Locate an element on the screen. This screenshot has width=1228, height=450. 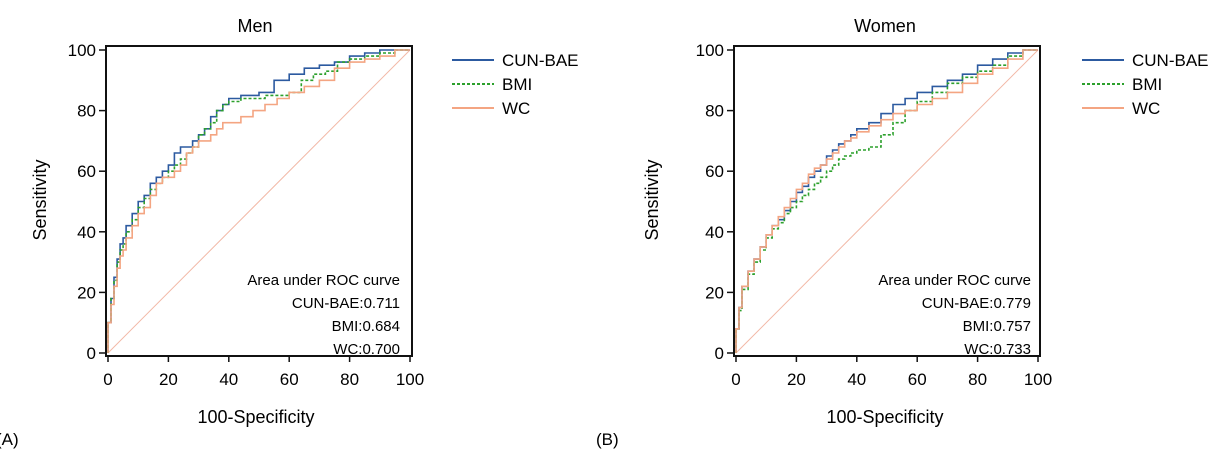
legend-men: CUN-BAE BMI WC is located at coordinates (515, 84).